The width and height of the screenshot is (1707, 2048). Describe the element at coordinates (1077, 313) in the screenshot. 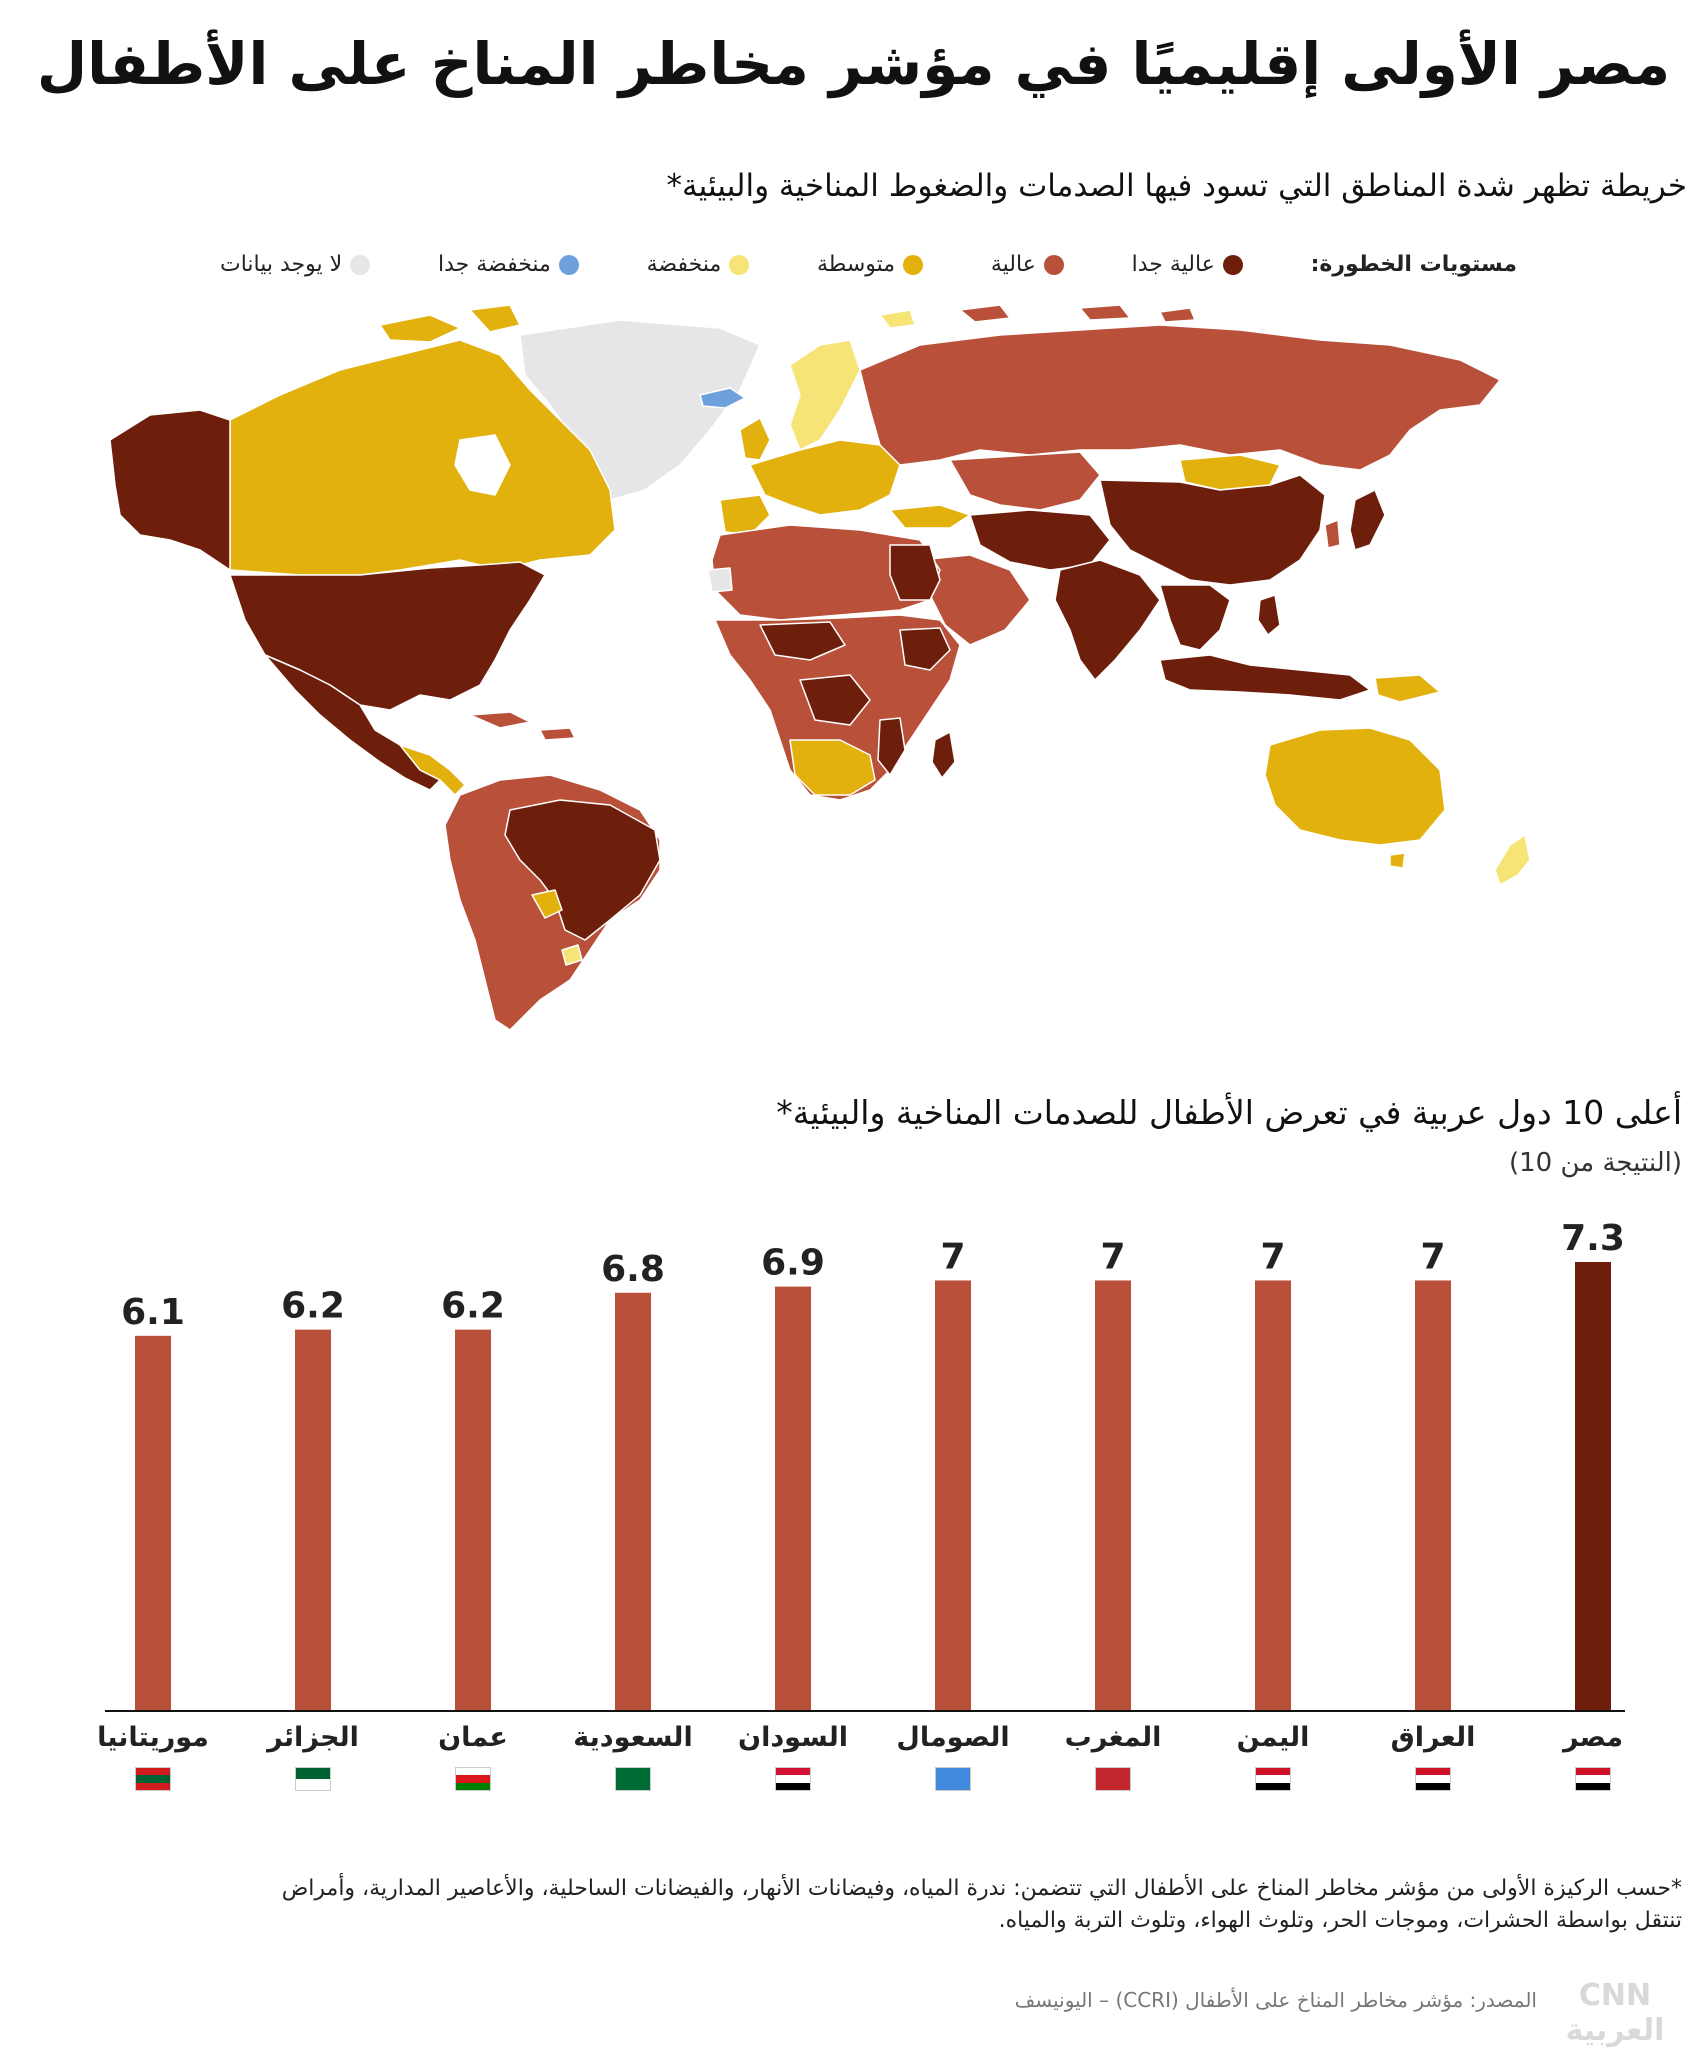

I see `map-arctic-islands` at that location.